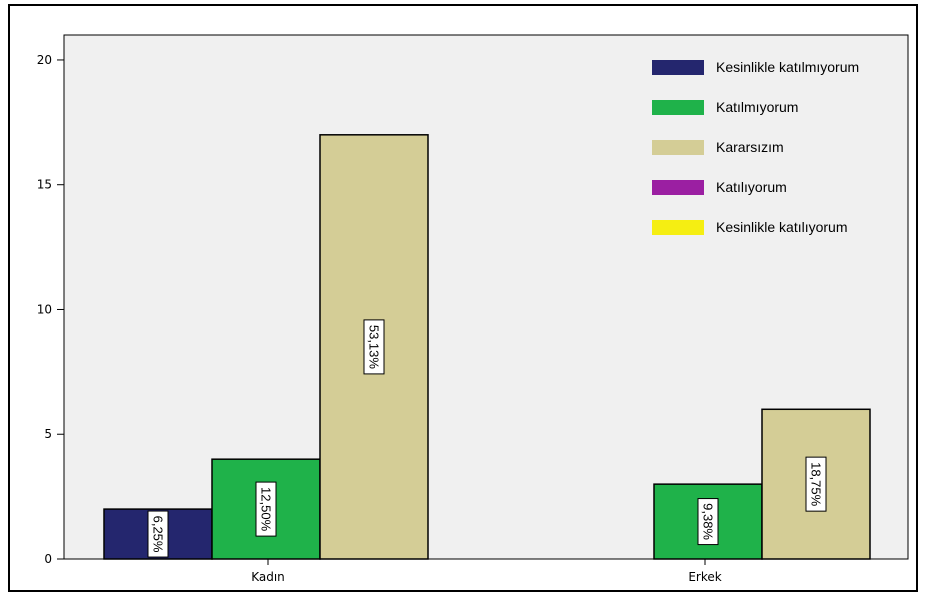 This screenshot has width=930, height=598. What do you see at coordinates (48, 559) in the screenshot?
I see `y-tick-label: 0` at bounding box center [48, 559].